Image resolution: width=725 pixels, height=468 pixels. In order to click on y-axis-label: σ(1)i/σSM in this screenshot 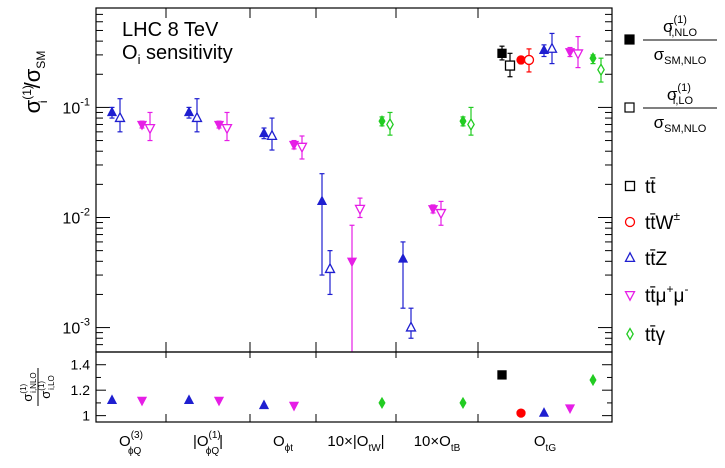, I will do `click(35, 82)`.